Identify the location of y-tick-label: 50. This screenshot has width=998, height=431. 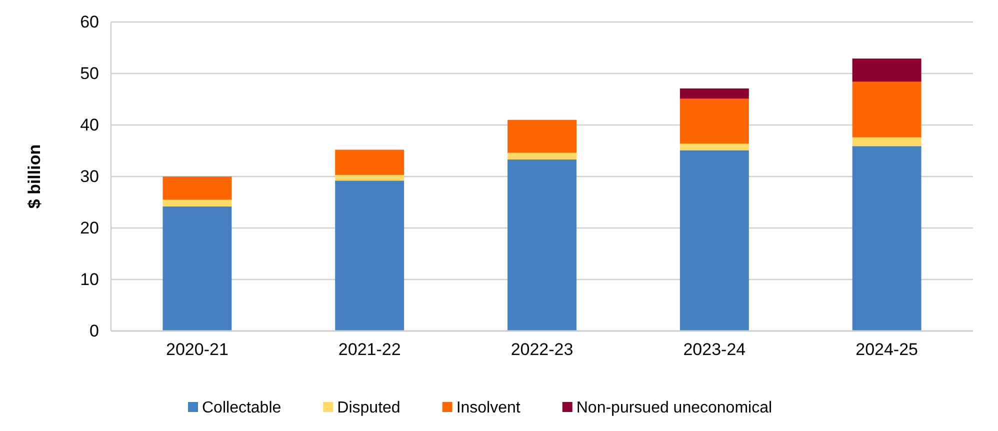
(89, 73).